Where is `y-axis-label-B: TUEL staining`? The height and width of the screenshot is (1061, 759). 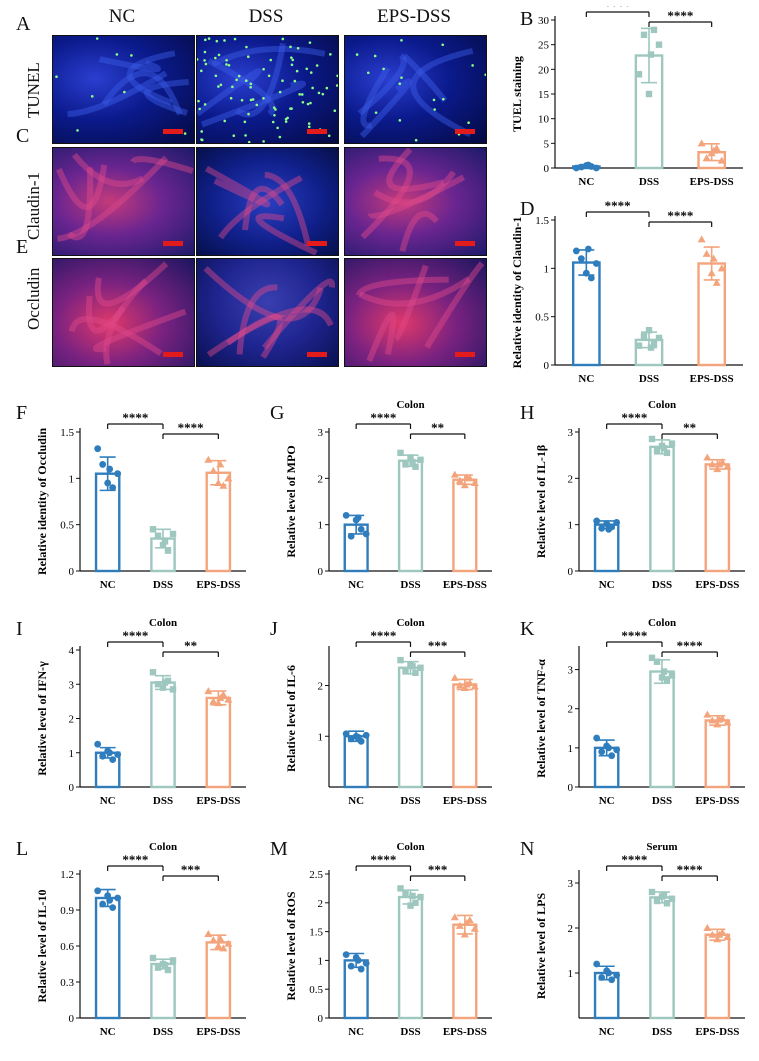
y-axis-label-B: TUEL staining is located at coordinates (517, 94).